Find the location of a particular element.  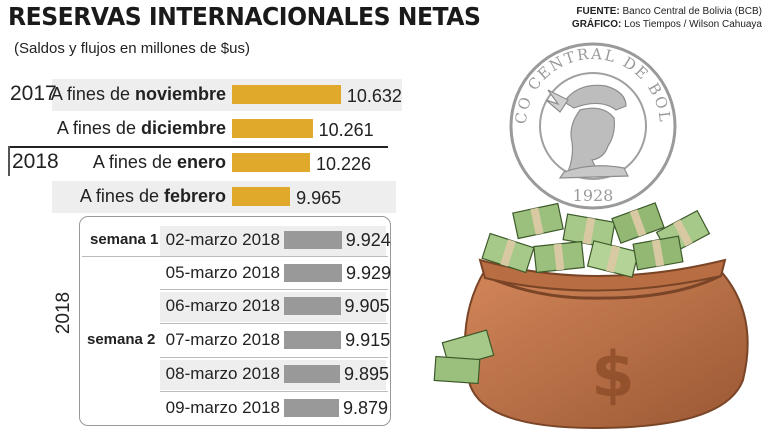

daily-date-label: 09-marzo 2018 is located at coordinates (222, 407).